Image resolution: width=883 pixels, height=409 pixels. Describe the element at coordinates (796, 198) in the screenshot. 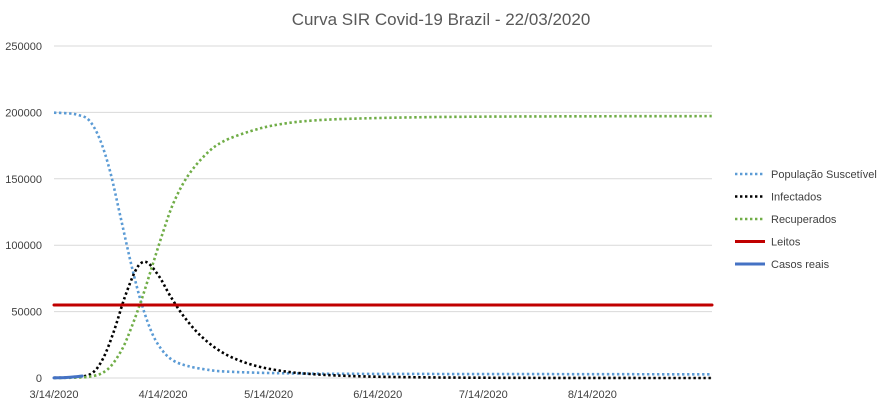

I see `legend-label-infectados: Infectados` at that location.